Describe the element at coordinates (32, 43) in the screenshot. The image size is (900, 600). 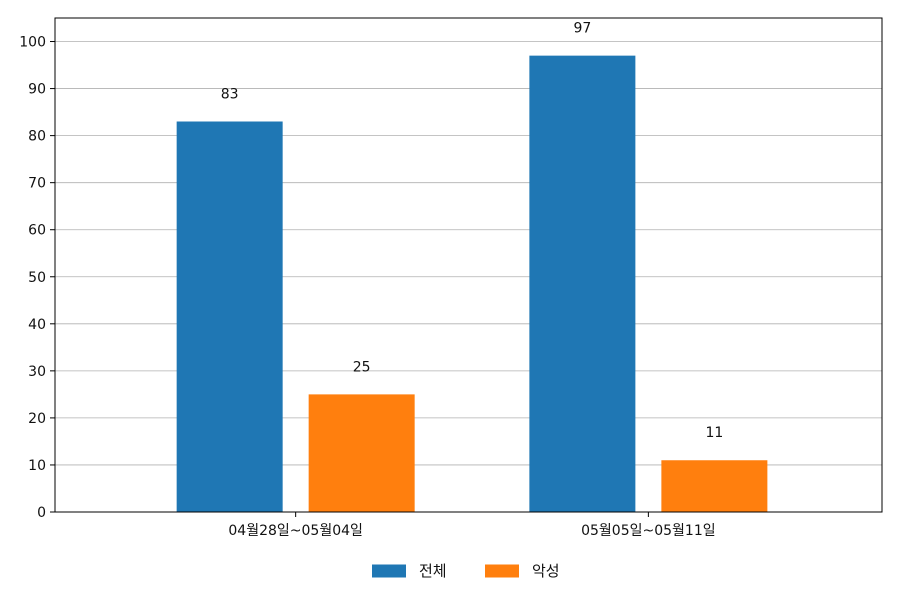
I see `y-tick-label: 100` at that location.